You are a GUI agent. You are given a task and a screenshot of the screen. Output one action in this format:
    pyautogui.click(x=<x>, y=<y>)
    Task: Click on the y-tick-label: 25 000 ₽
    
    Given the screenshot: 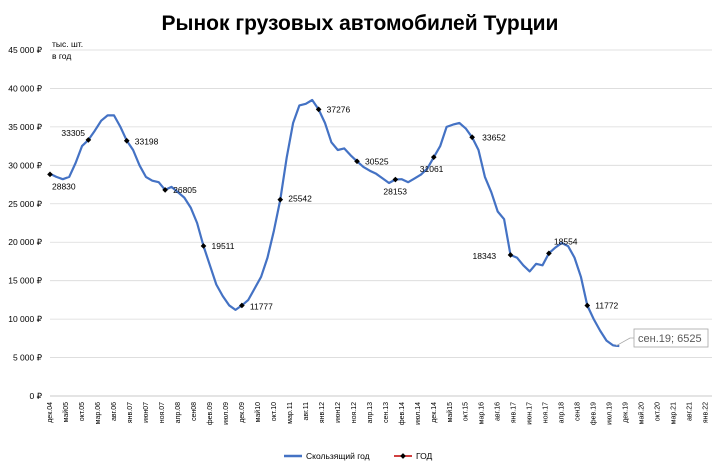 What is the action you would take?
    pyautogui.click(x=25, y=204)
    